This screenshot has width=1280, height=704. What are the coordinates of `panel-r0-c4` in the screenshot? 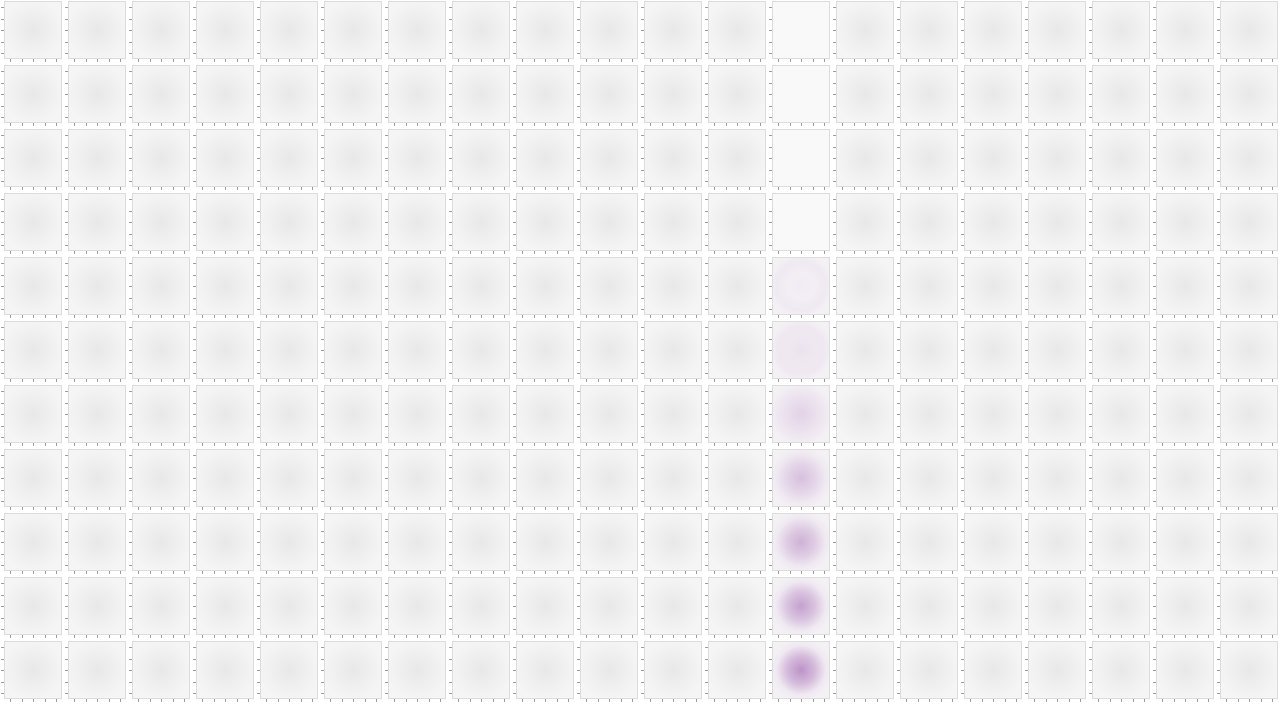 It's located at (289, 30).